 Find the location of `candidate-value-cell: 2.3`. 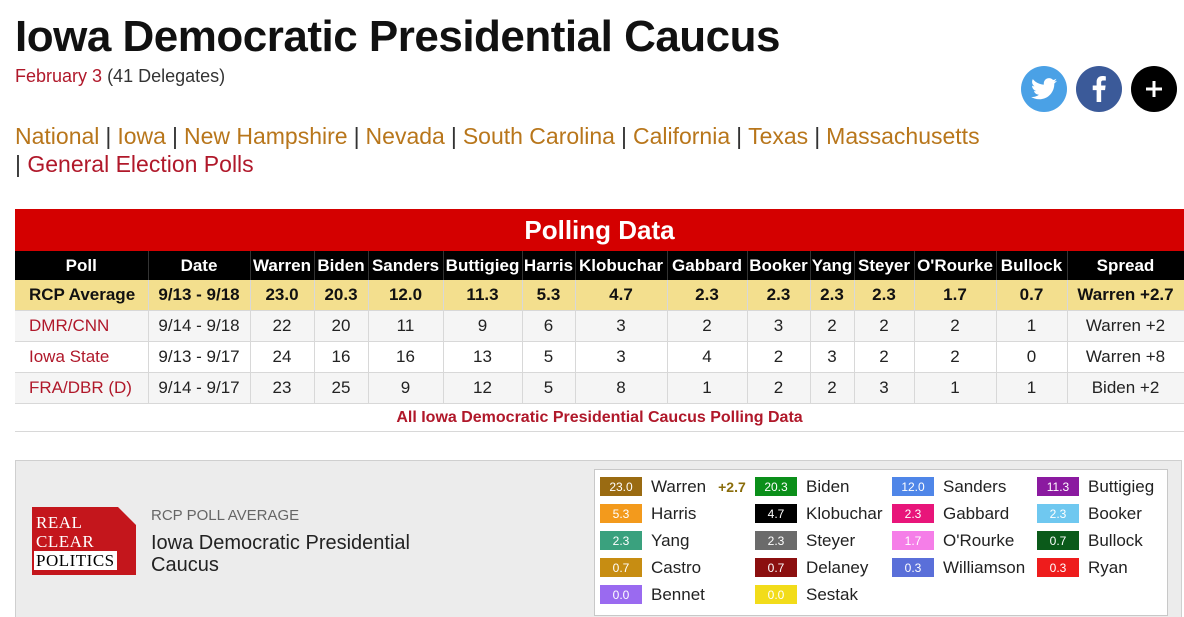

candidate-value-cell: 2.3 is located at coordinates (832, 295).